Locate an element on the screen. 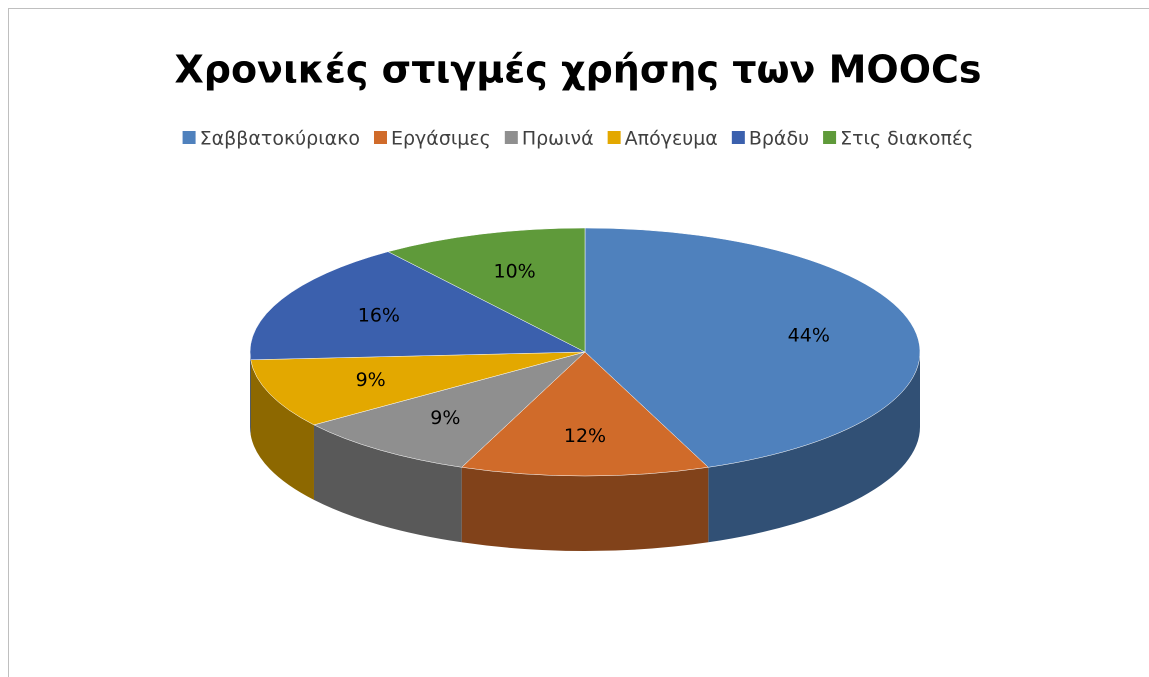 Image resolution: width=1149 pixels, height=677 pixels. legend-label: Στις διακοπές is located at coordinates (906, 139).